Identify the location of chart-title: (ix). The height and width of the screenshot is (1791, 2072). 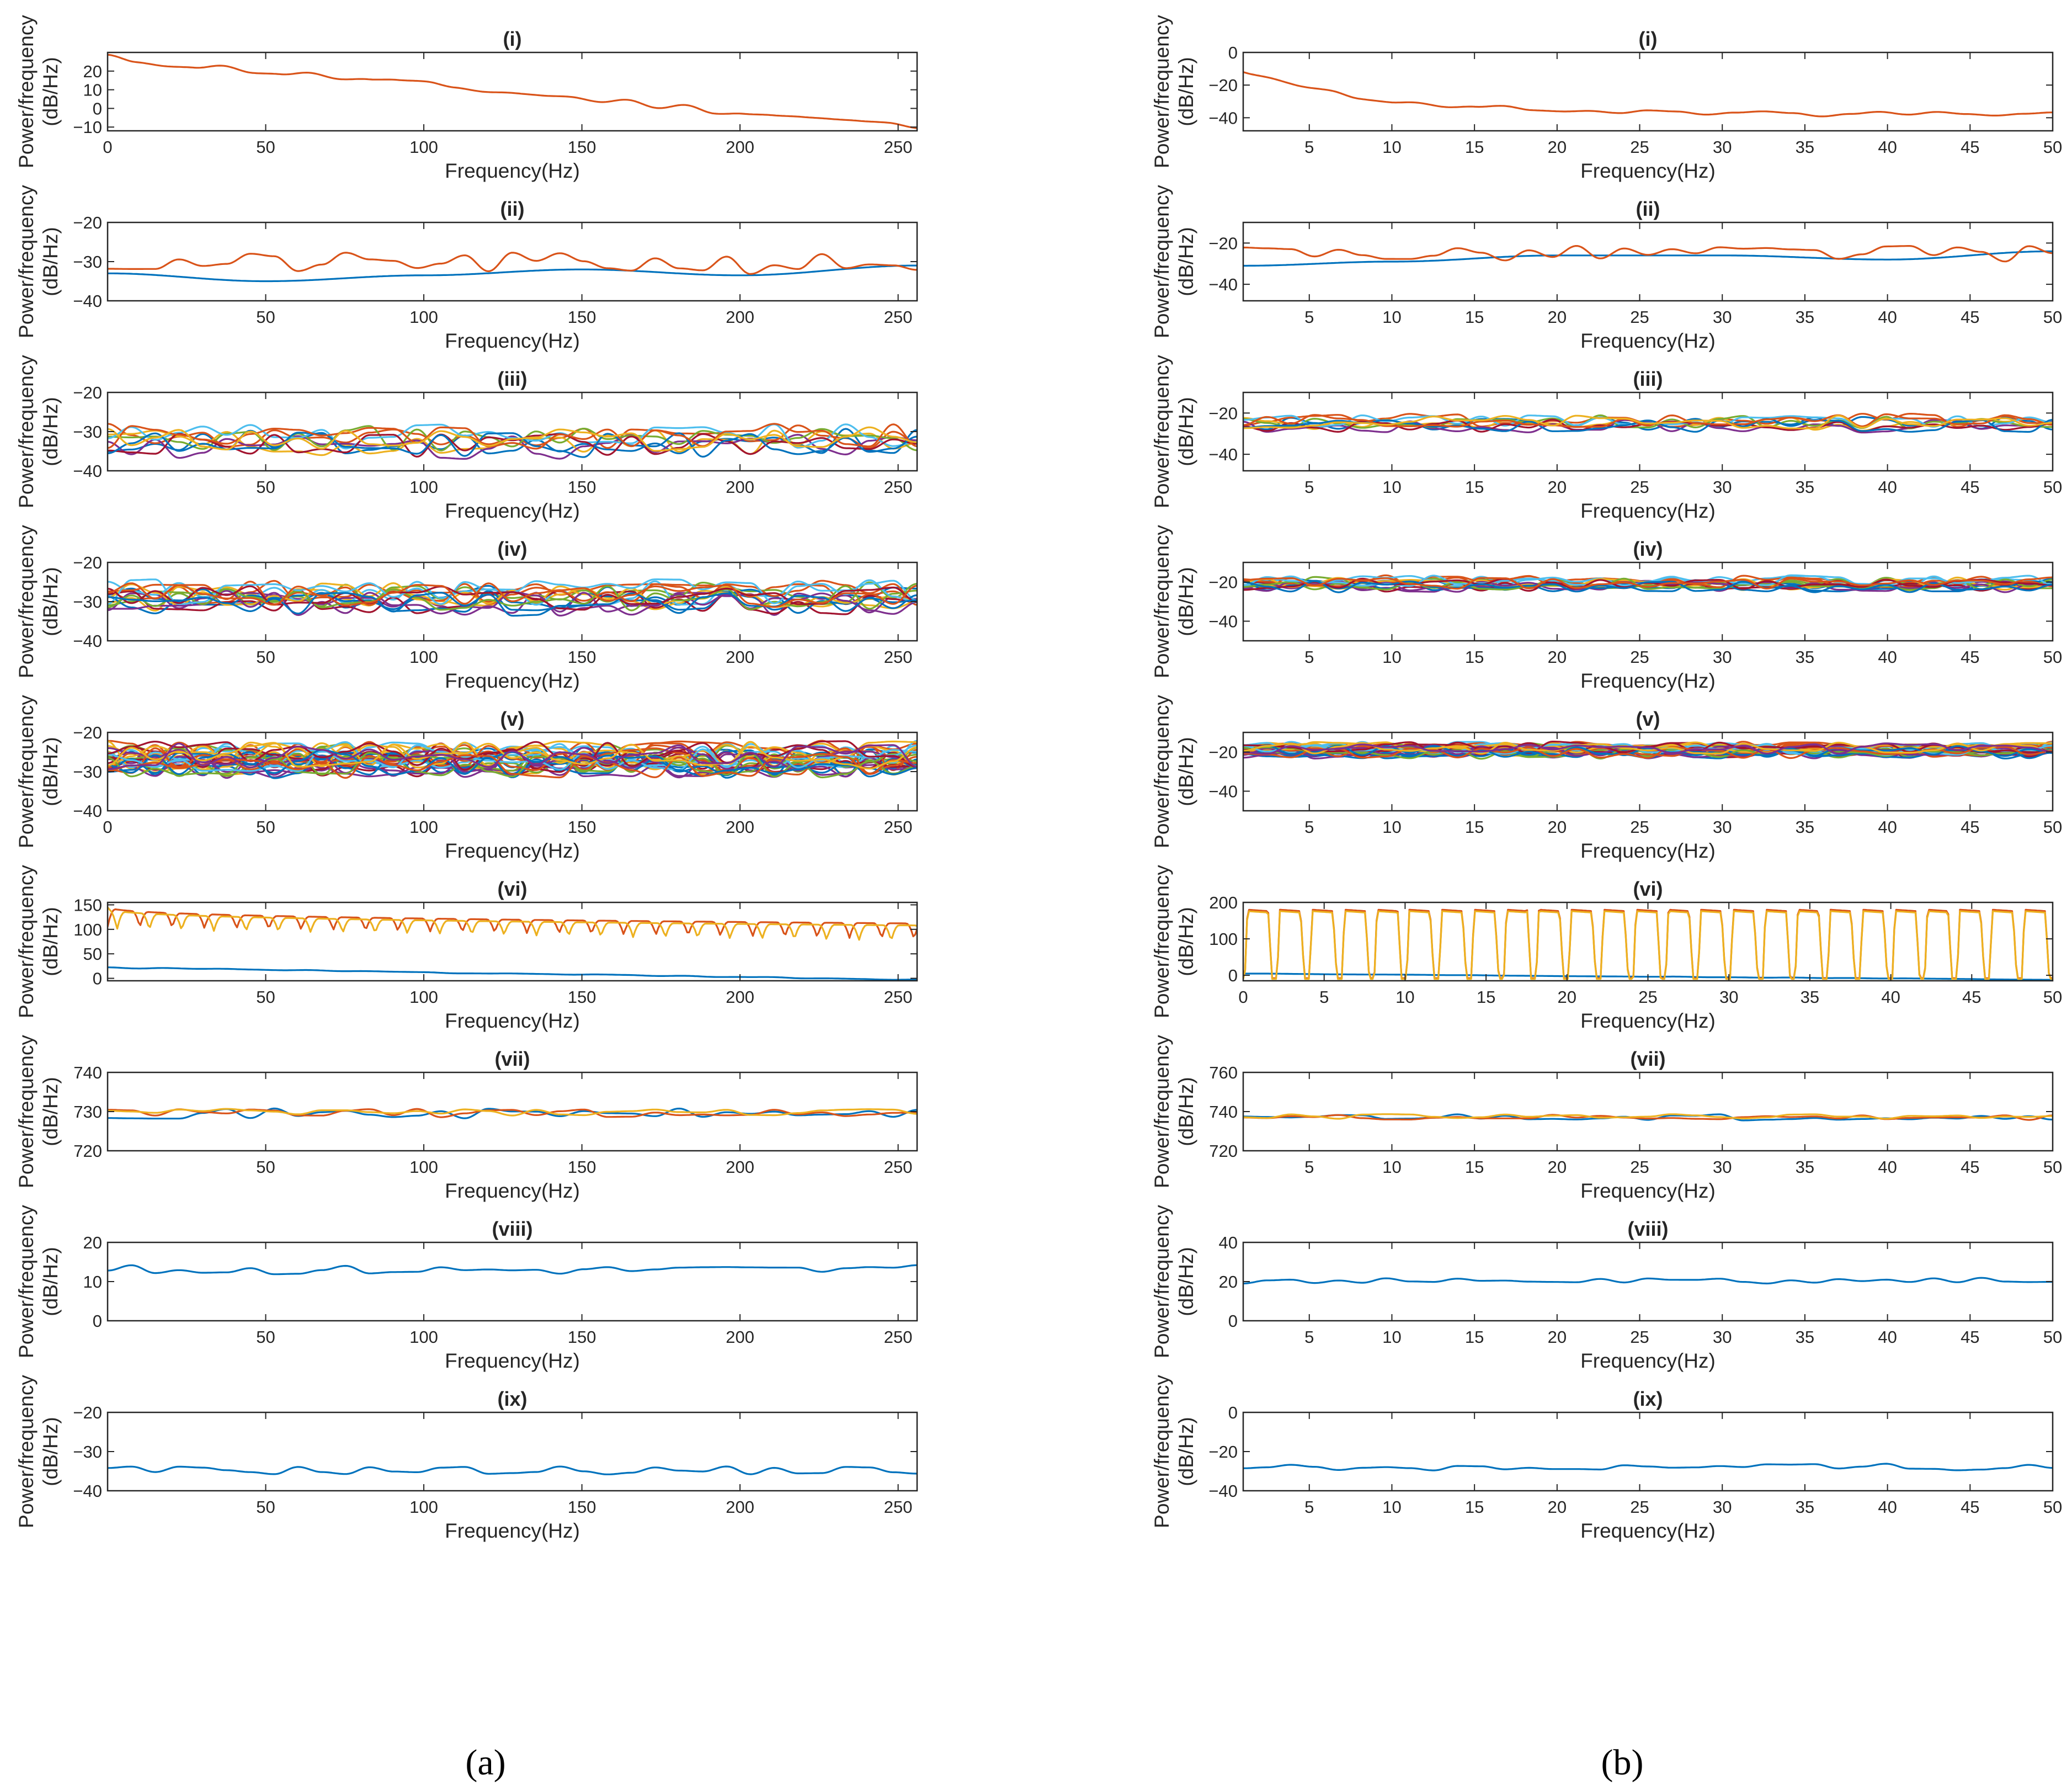
(1648, 1399).